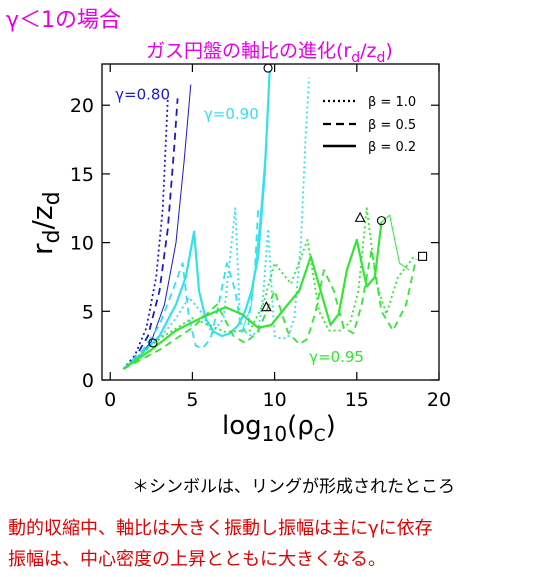 Image resolution: width=541 pixels, height=577 pixels. I want to click on x-axis-label-end: ), so click(331, 426).